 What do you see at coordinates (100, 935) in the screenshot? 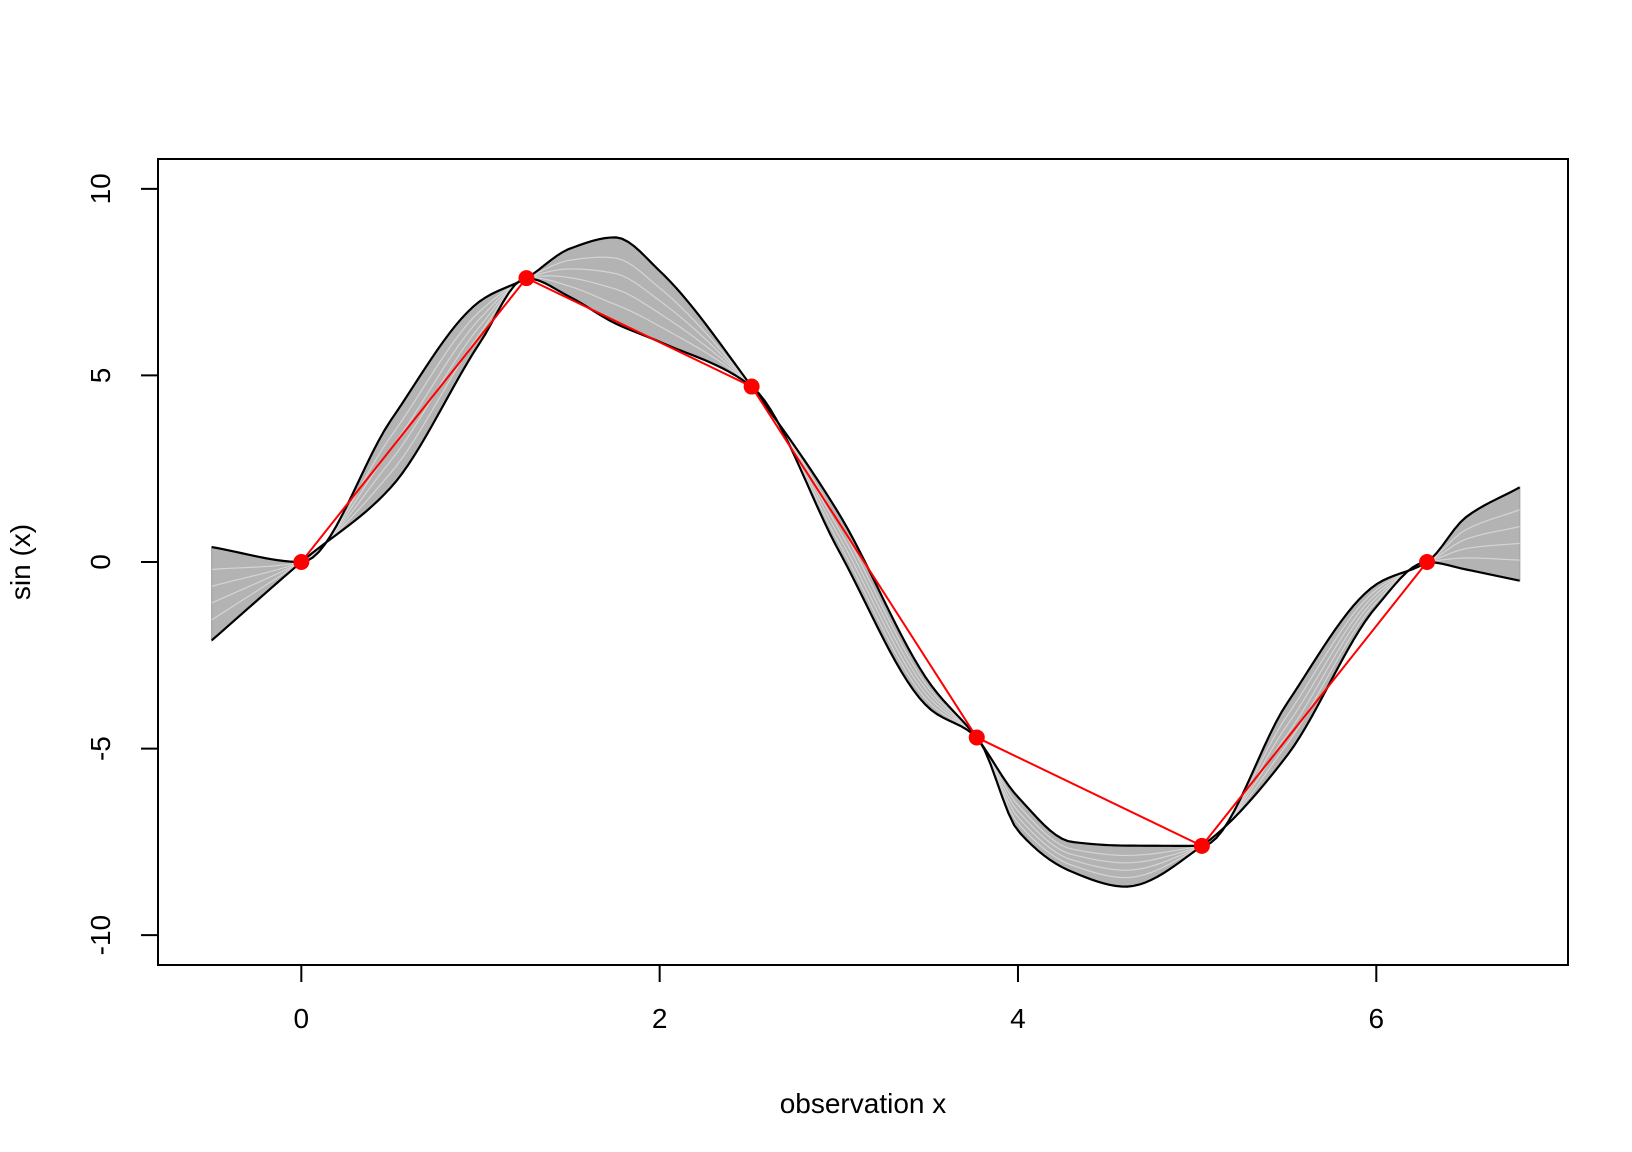
I see `y-tick-label: -10` at bounding box center [100, 935].